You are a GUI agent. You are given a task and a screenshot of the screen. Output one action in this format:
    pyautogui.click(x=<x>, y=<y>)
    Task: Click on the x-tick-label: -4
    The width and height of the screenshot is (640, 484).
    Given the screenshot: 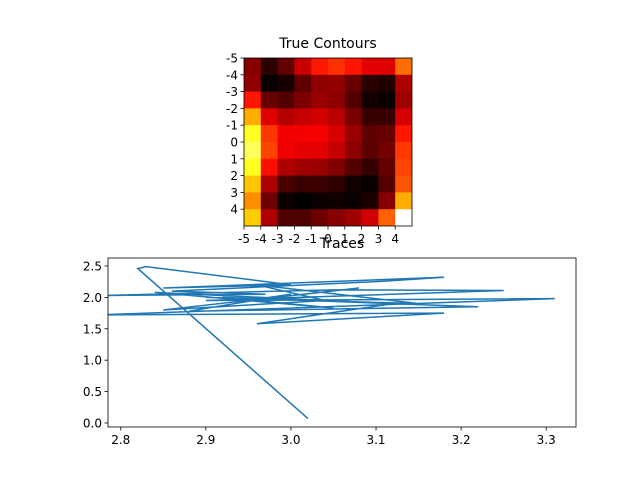 What is the action you would take?
    pyautogui.click(x=261, y=239)
    